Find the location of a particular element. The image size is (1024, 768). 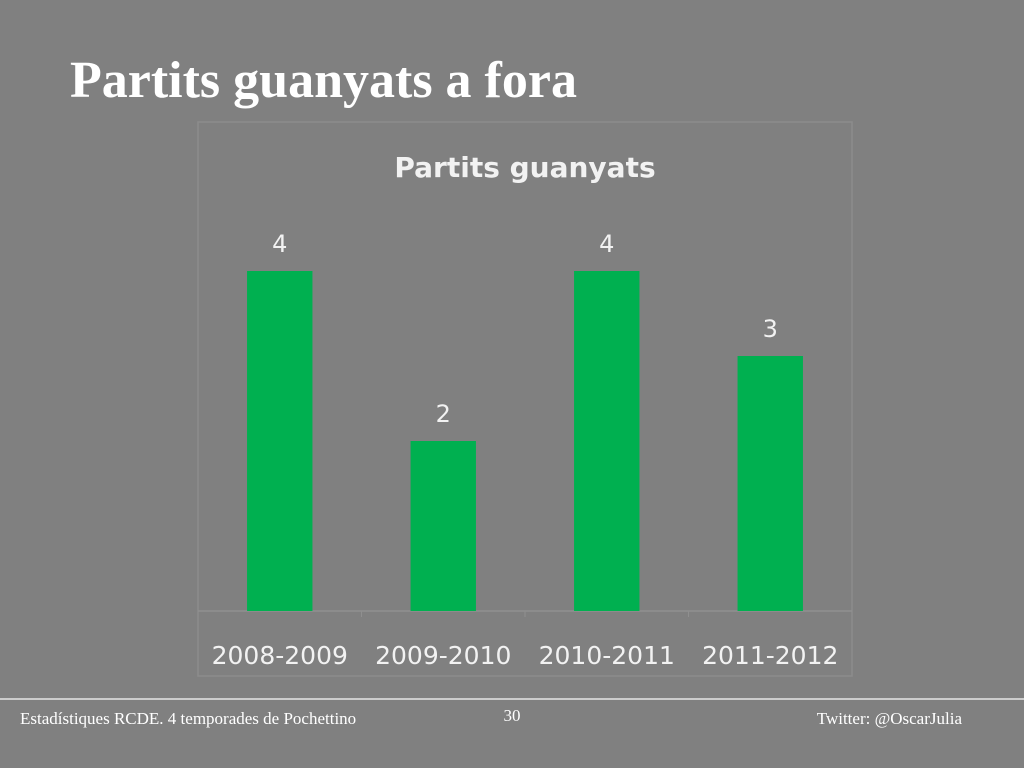

chart-title: Partits guanyats is located at coordinates (524, 167).